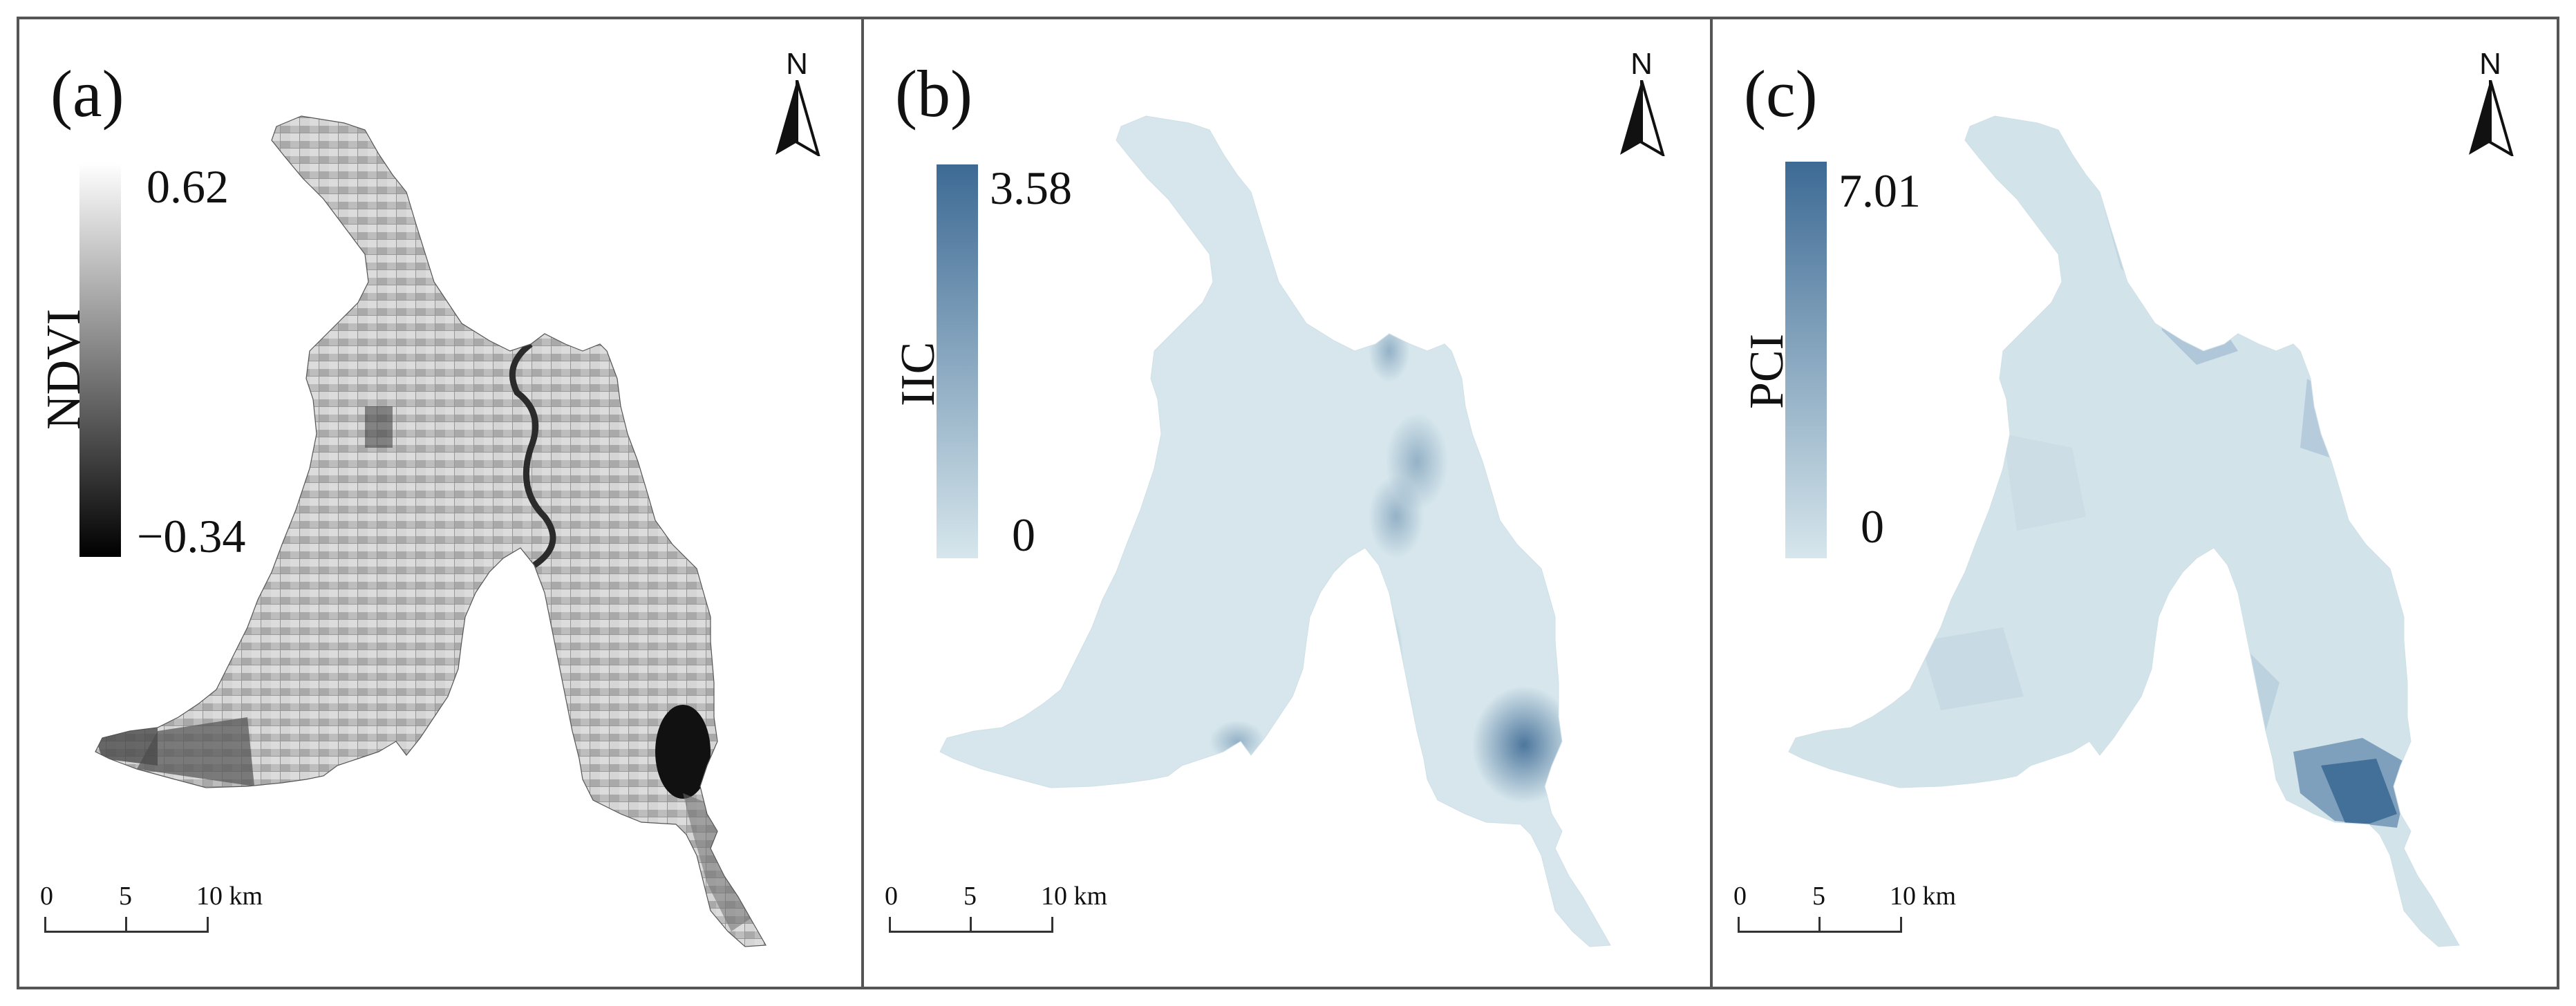 Image resolution: width=2576 pixels, height=1006 pixels. Describe the element at coordinates (191, 536) in the screenshot. I see `legend-min: −0.34` at that location.